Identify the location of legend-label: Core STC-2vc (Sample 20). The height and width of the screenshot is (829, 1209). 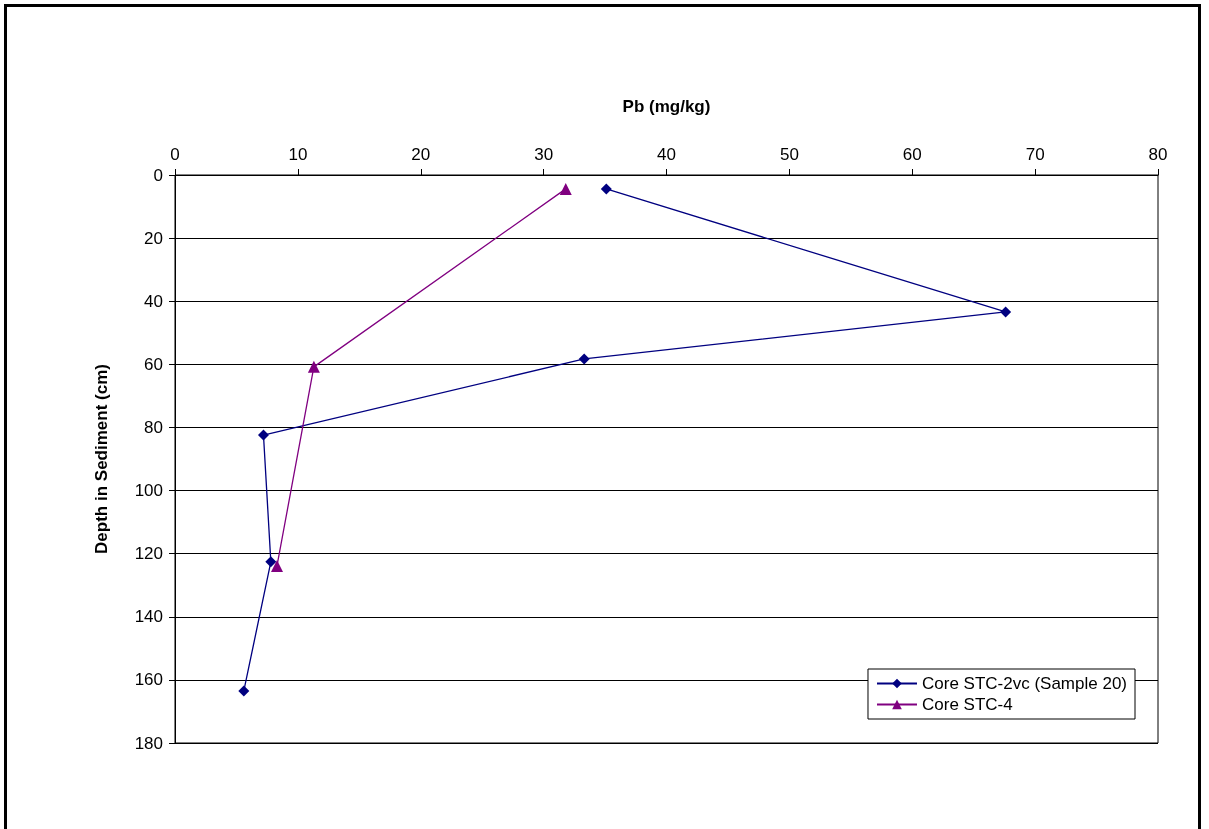
(1025, 683).